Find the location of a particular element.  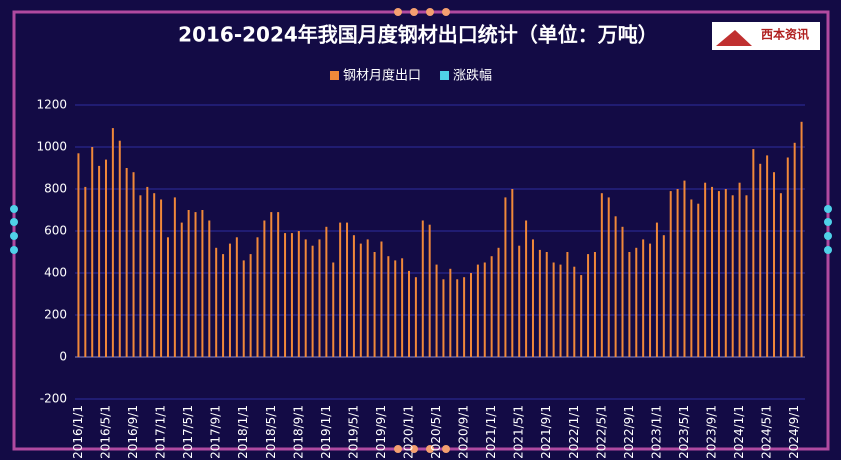

x-tick-label: 2016/1/1 is located at coordinates (78, 432).